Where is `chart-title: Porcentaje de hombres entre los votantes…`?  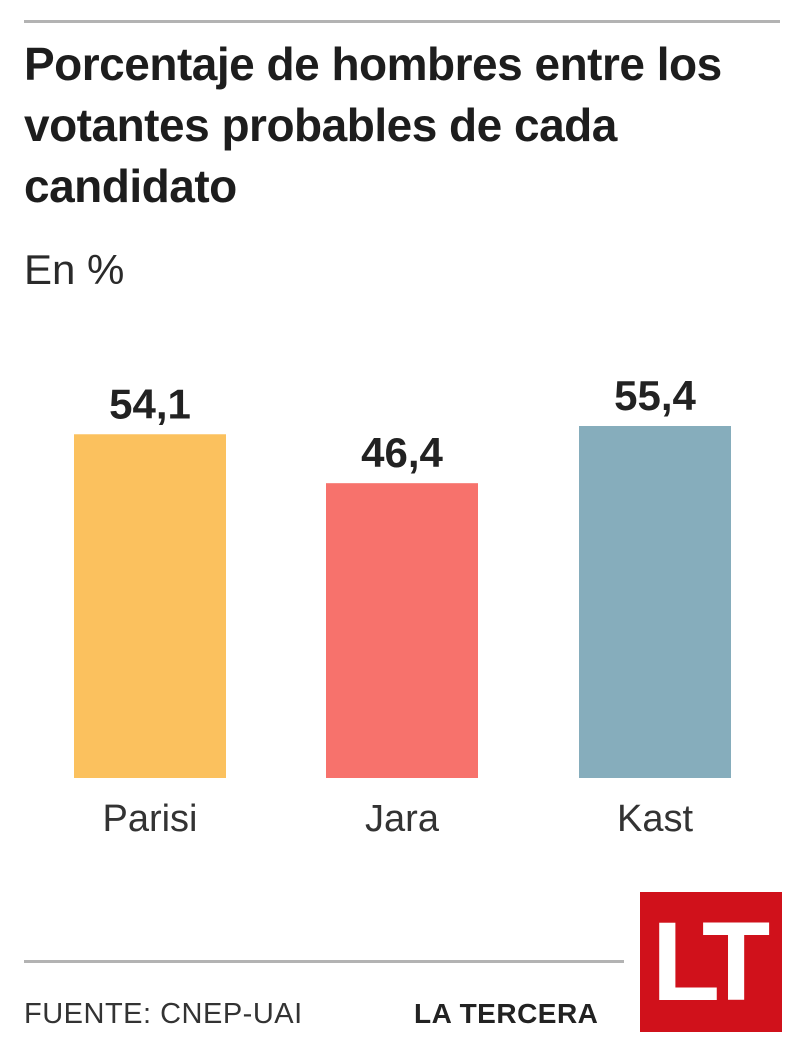 chart-title: Porcentaje de hombres entre los votantes… is located at coordinates (373, 125).